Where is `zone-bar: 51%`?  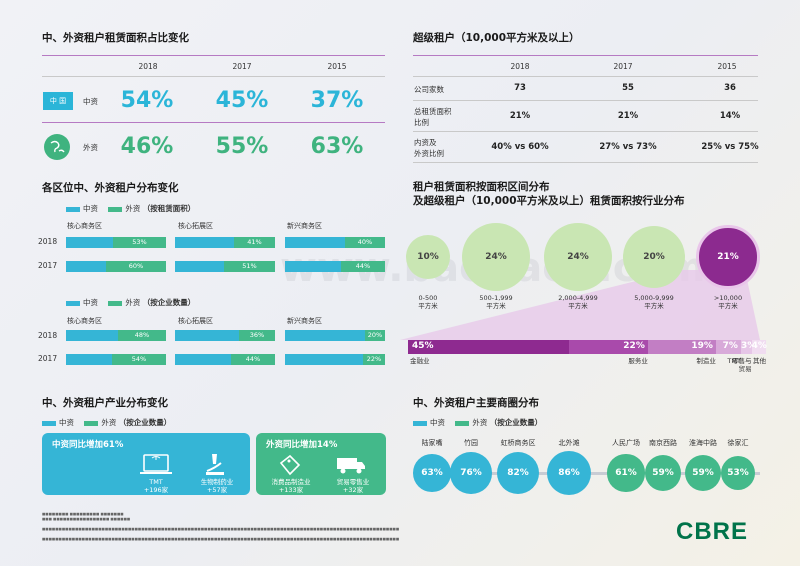
zone-bar: 51% is located at coordinates (225, 266).